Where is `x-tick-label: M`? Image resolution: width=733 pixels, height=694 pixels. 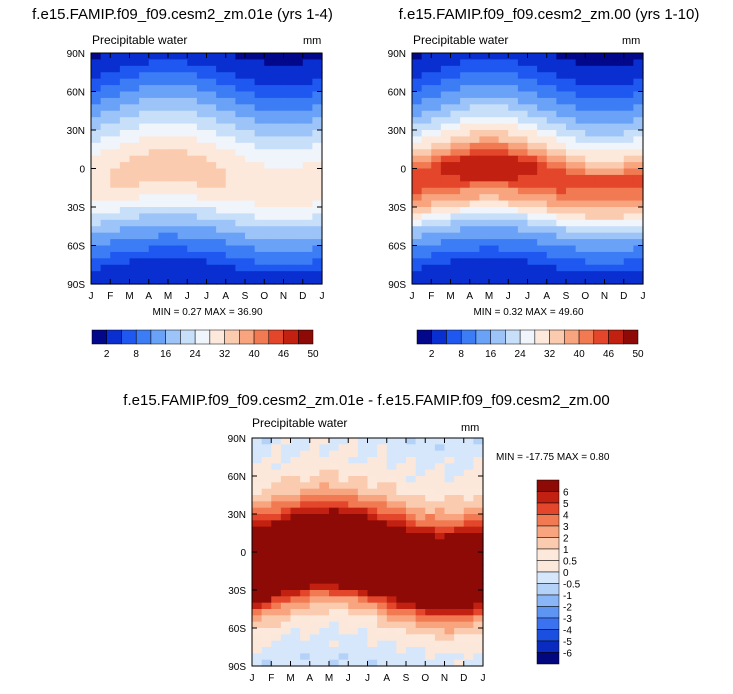 x-tick-label: M is located at coordinates (168, 296).